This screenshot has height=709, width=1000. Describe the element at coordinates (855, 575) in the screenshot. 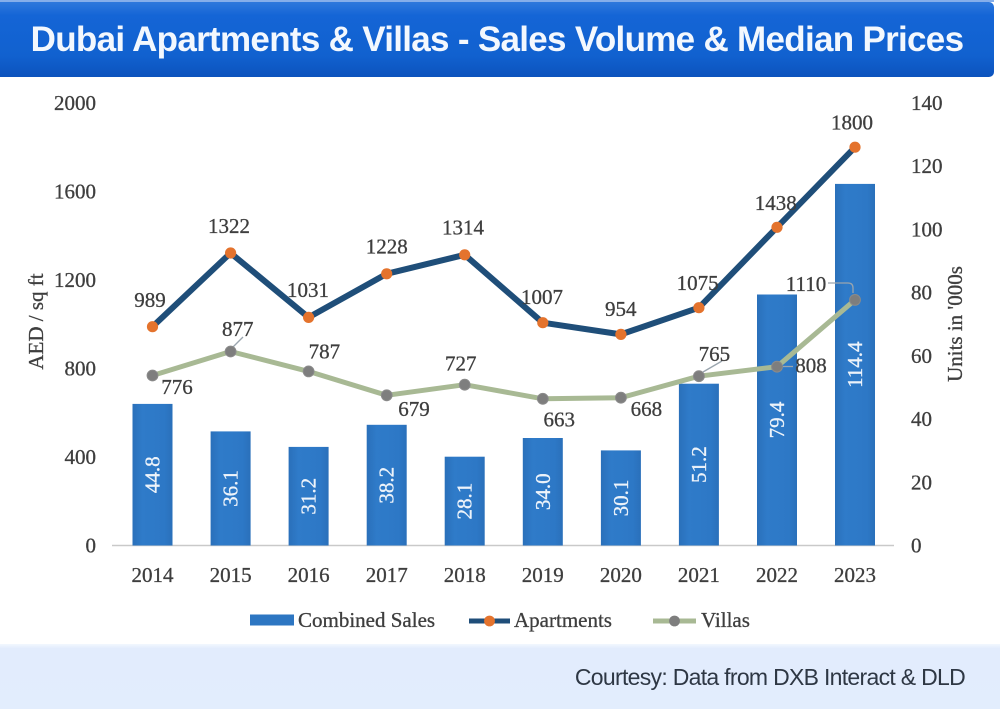

I see `svg-text: 2023` at that location.